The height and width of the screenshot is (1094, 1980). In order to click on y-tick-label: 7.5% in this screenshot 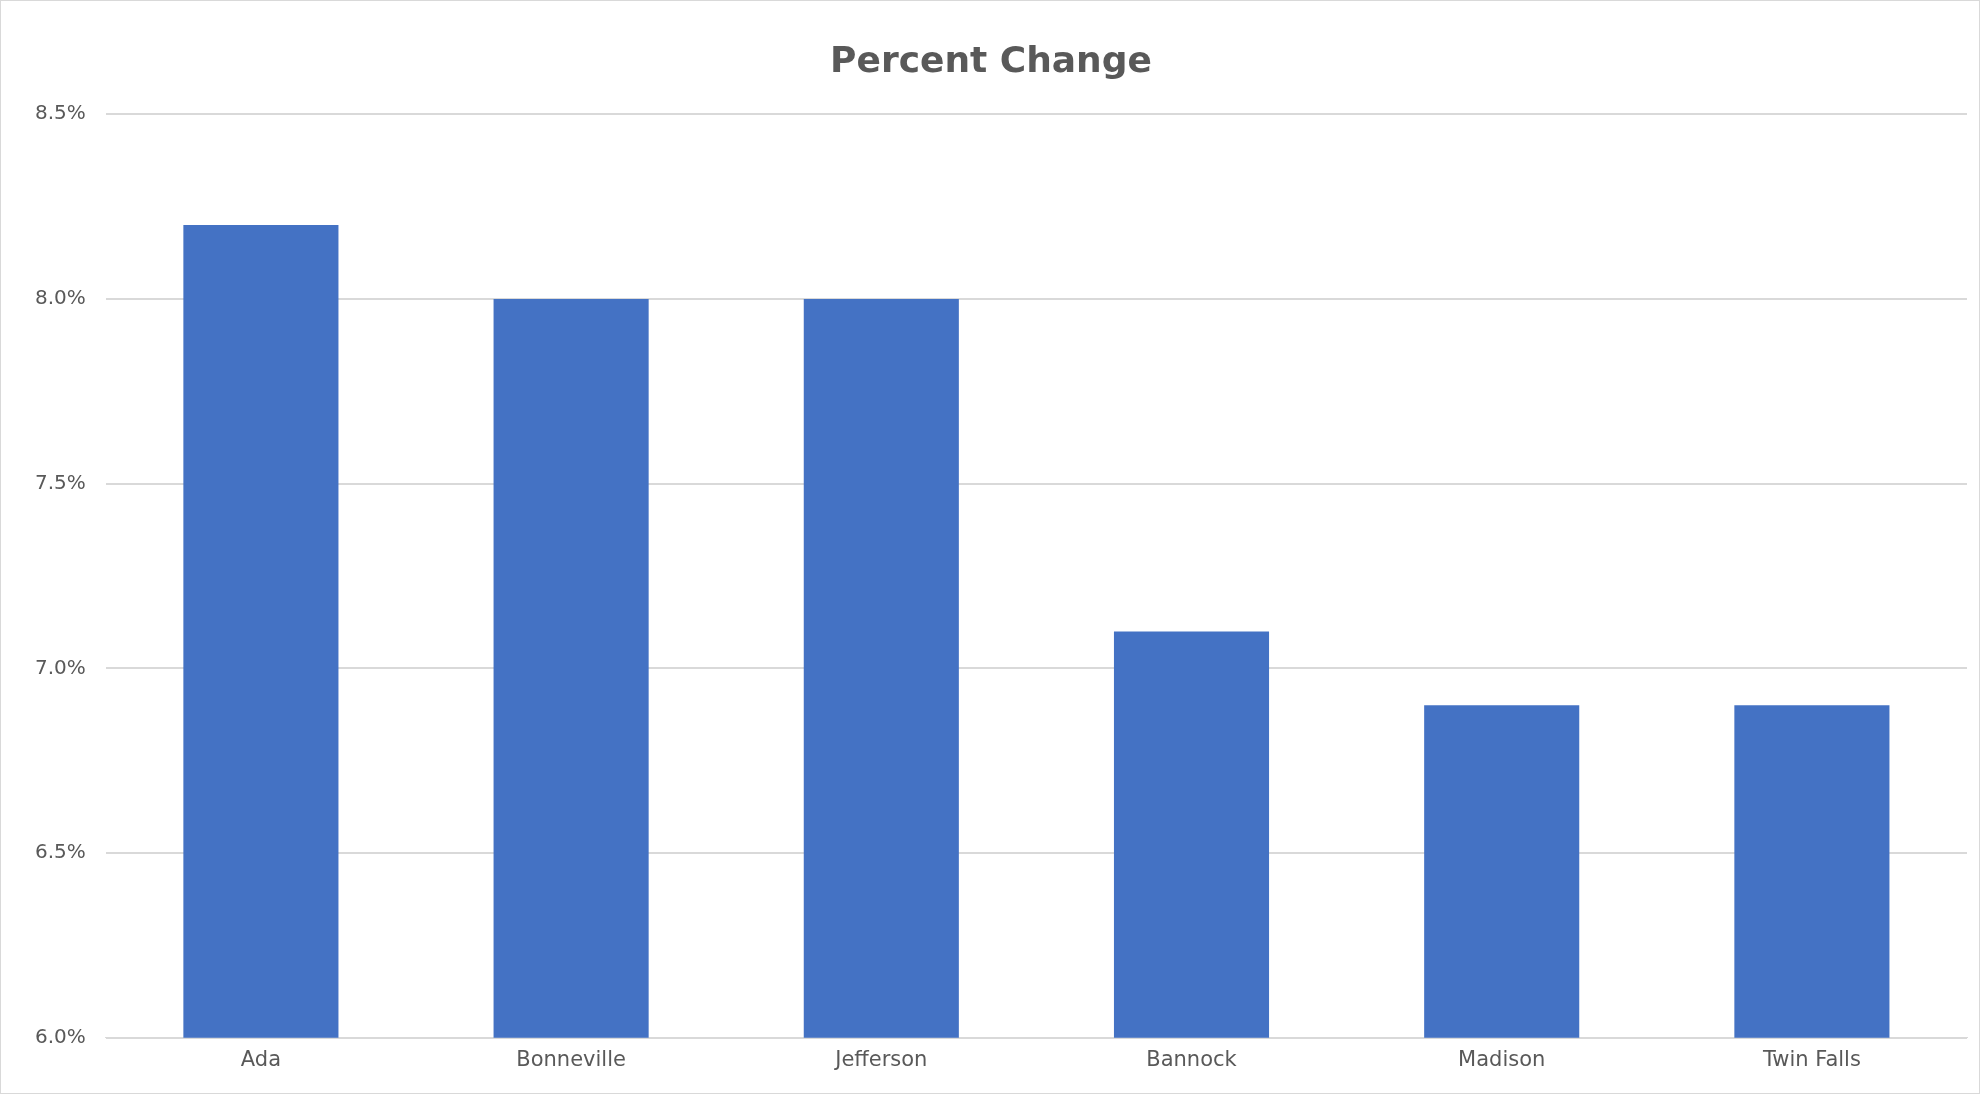, I will do `click(60, 481)`.